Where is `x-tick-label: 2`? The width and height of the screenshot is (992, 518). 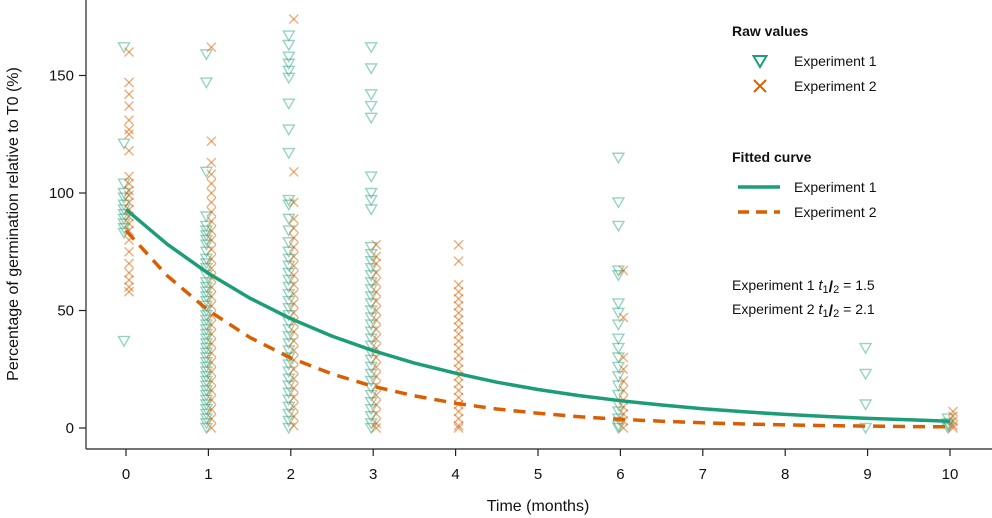
x-tick-label: 2 is located at coordinates (291, 474).